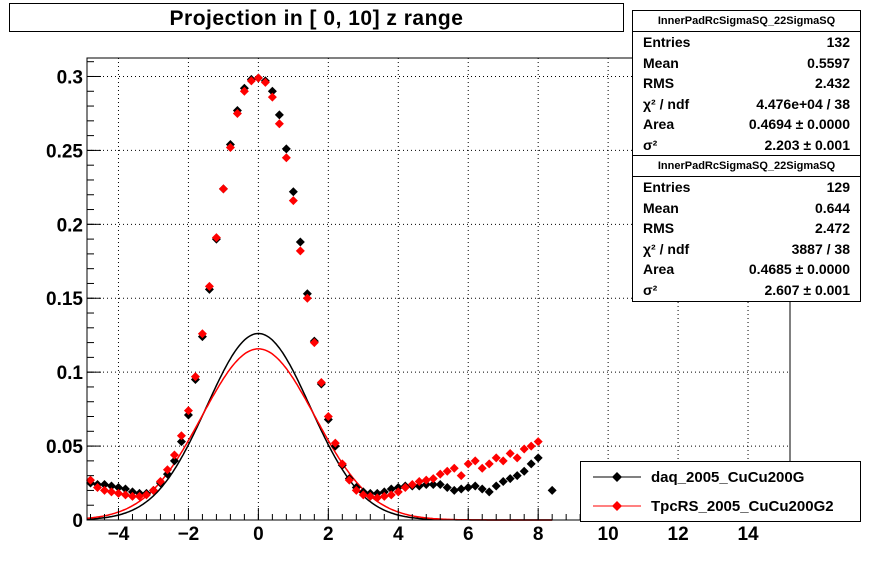  What do you see at coordinates (799, 269) in the screenshot?
I see `area-value: 0.4685 ± 0.0000` at bounding box center [799, 269].